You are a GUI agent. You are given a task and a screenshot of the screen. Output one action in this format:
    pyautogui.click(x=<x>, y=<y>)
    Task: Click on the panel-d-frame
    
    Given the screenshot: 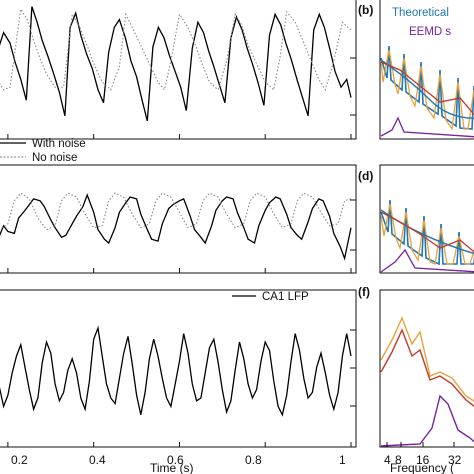 What is the action you would take?
    pyautogui.click(x=426, y=219)
    